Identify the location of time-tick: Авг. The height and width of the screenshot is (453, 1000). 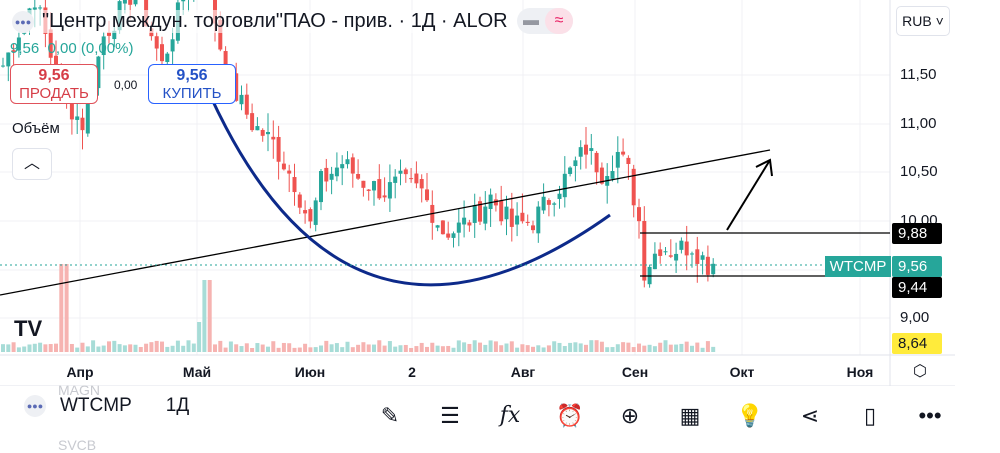
(523, 372).